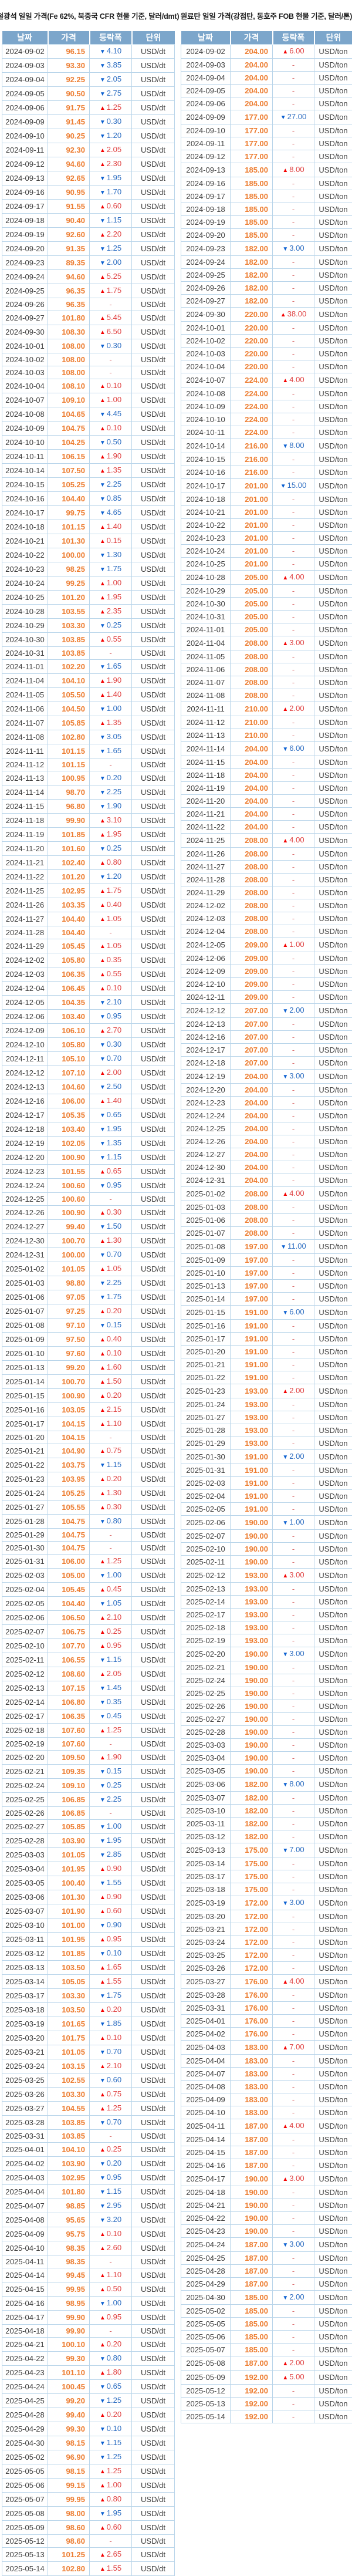 Image resolution: width=352 pixels, height=2576 pixels. I want to click on price-cell: 193.00, so click(252, 1589).